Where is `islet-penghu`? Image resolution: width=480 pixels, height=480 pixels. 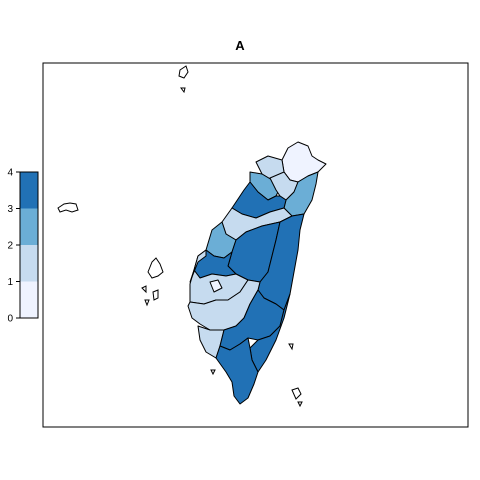
islet-penghu is located at coordinates (155, 268).